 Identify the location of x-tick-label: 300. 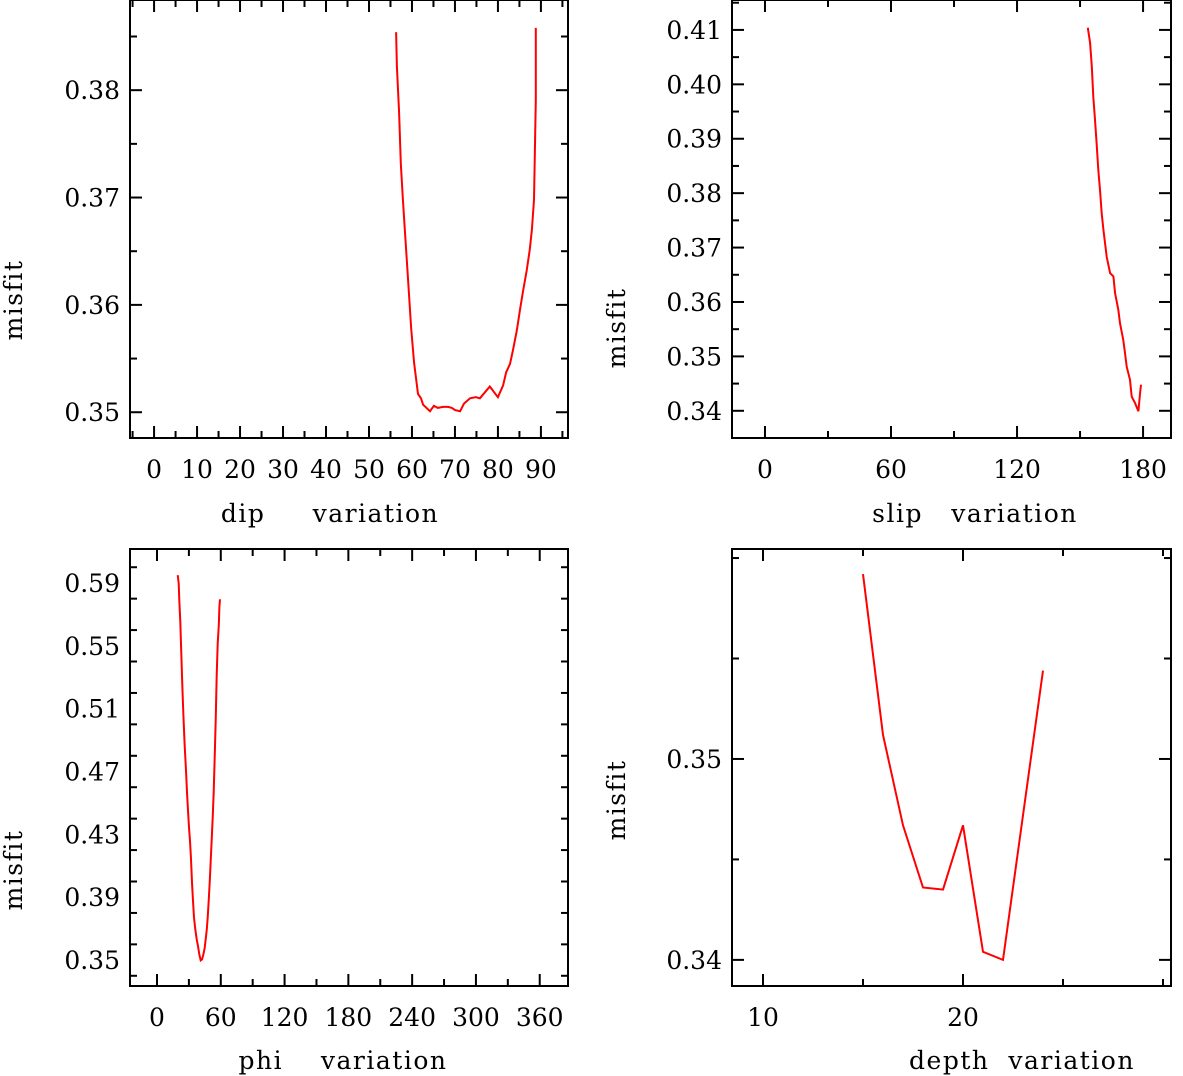
(476, 1017).